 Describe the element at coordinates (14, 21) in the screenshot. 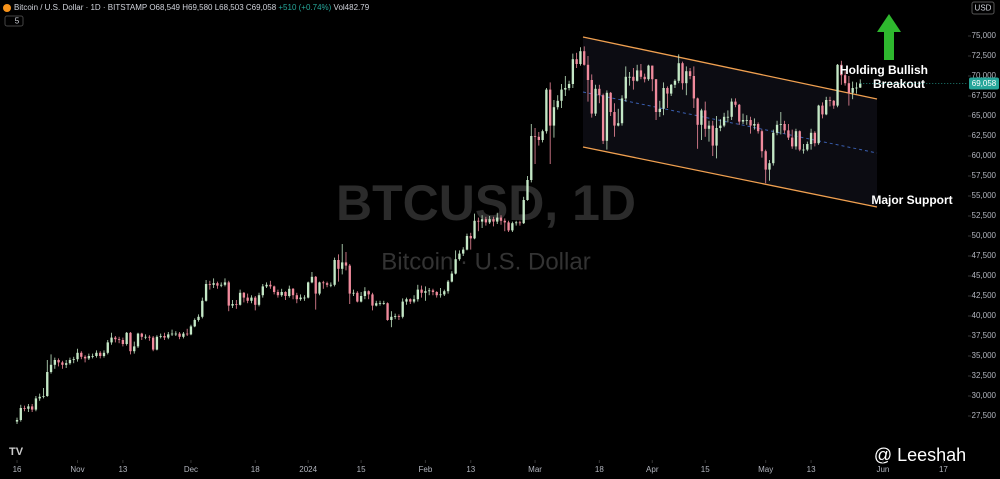

I see `badge-box` at that location.